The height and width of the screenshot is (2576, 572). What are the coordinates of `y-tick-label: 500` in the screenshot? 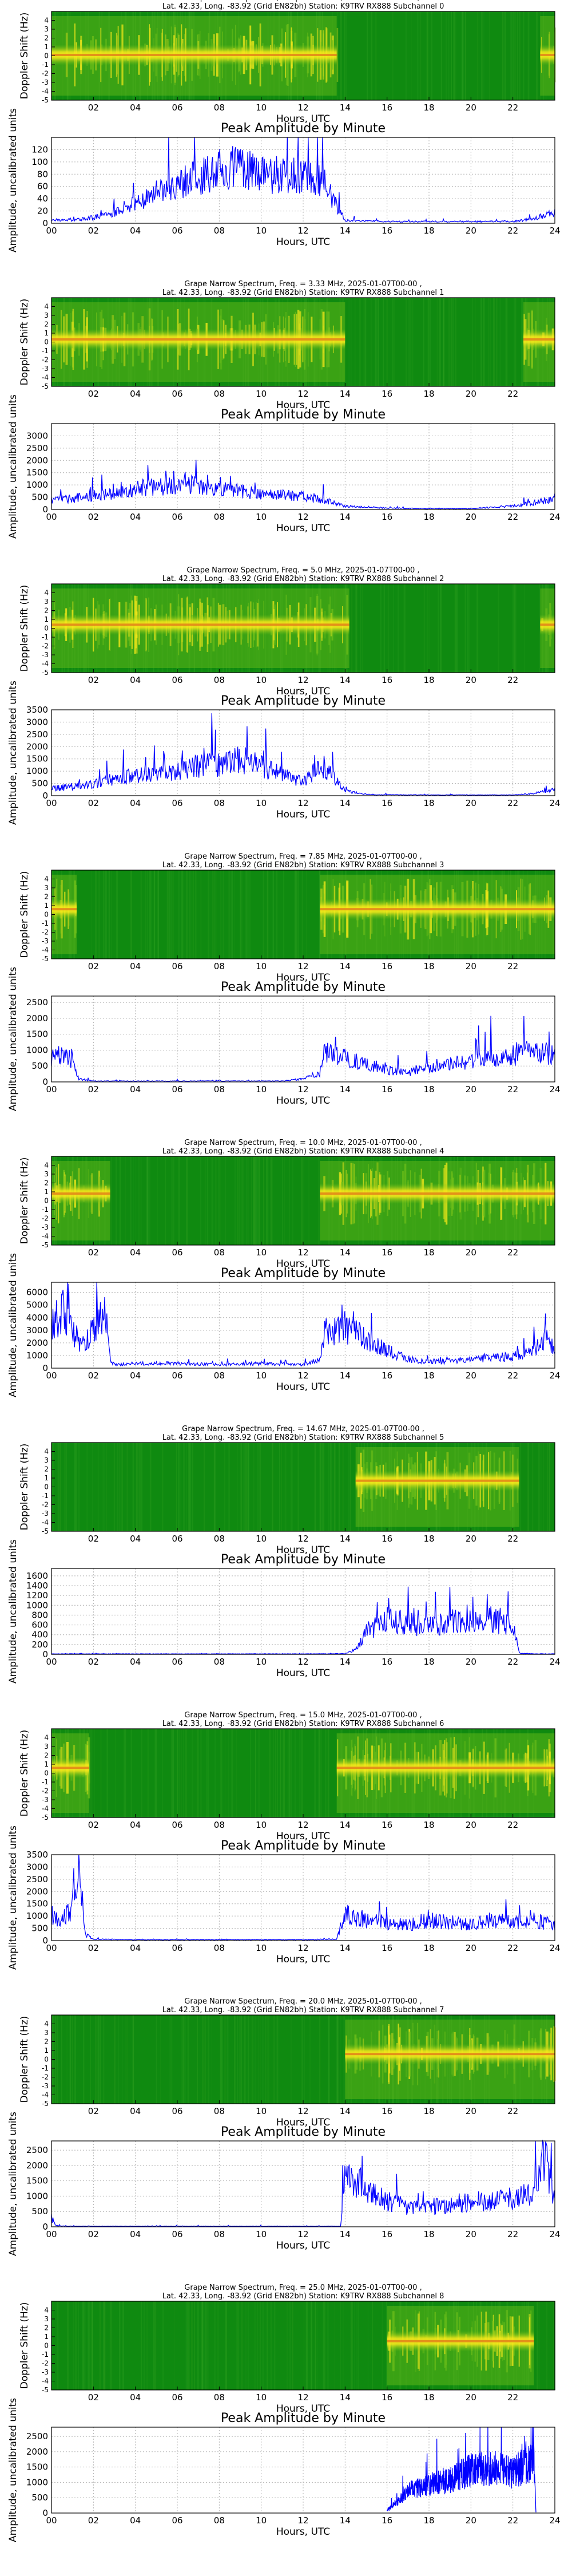 It's located at (39, 1928).